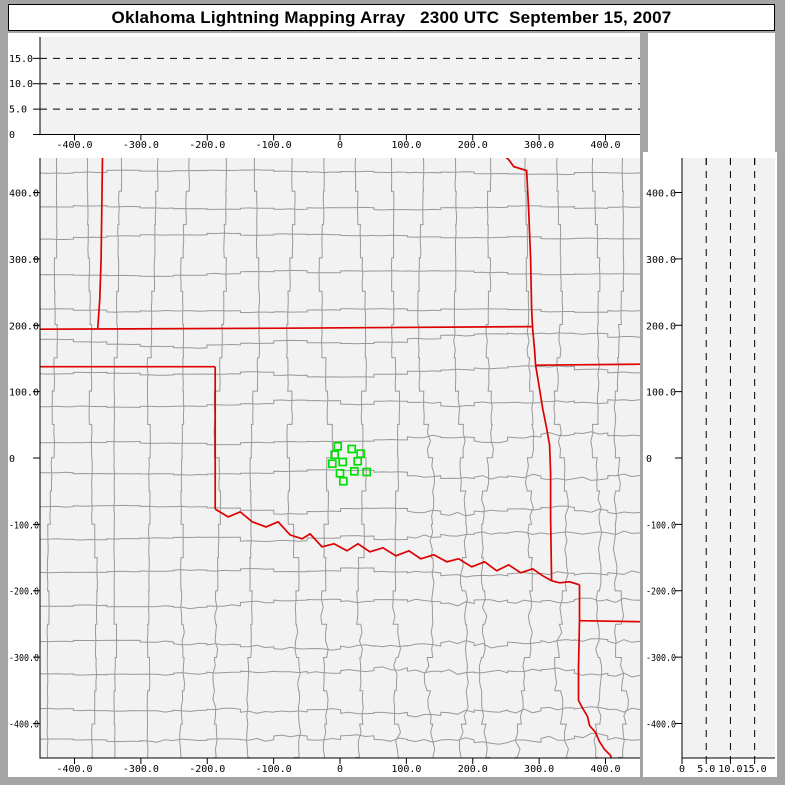 The image size is (785, 785). Describe the element at coordinates (21, 84) in the screenshot. I see `y-tick-label: 10.0` at that location.